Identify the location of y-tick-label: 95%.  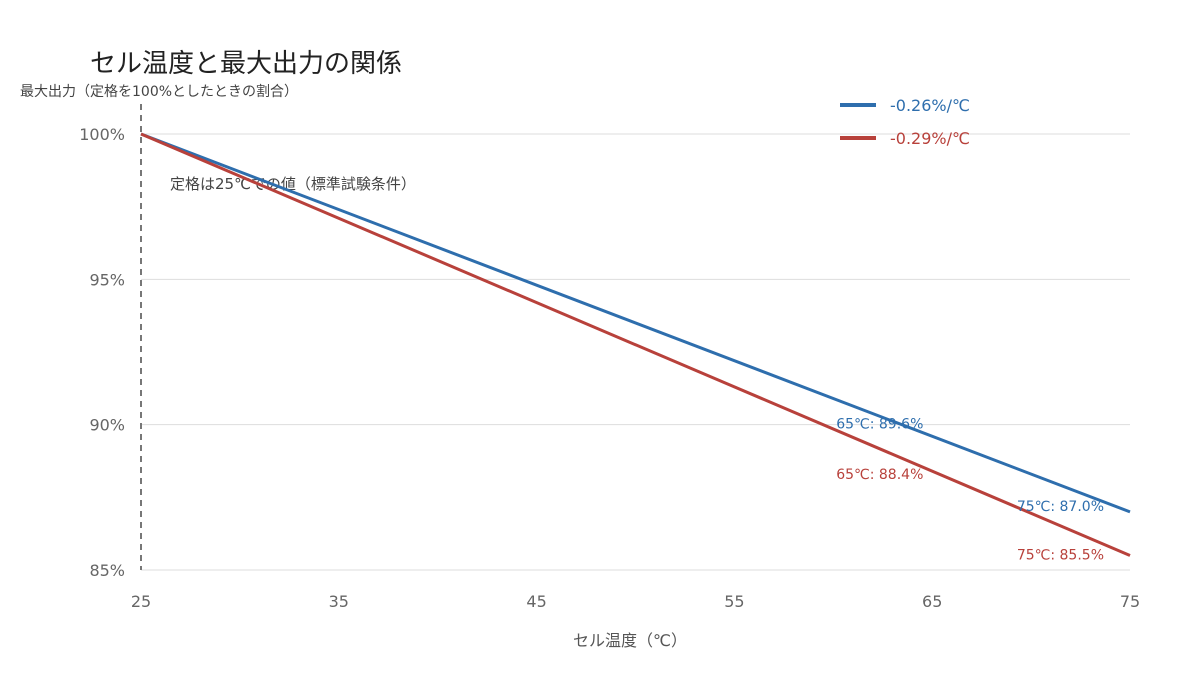
(107, 279).